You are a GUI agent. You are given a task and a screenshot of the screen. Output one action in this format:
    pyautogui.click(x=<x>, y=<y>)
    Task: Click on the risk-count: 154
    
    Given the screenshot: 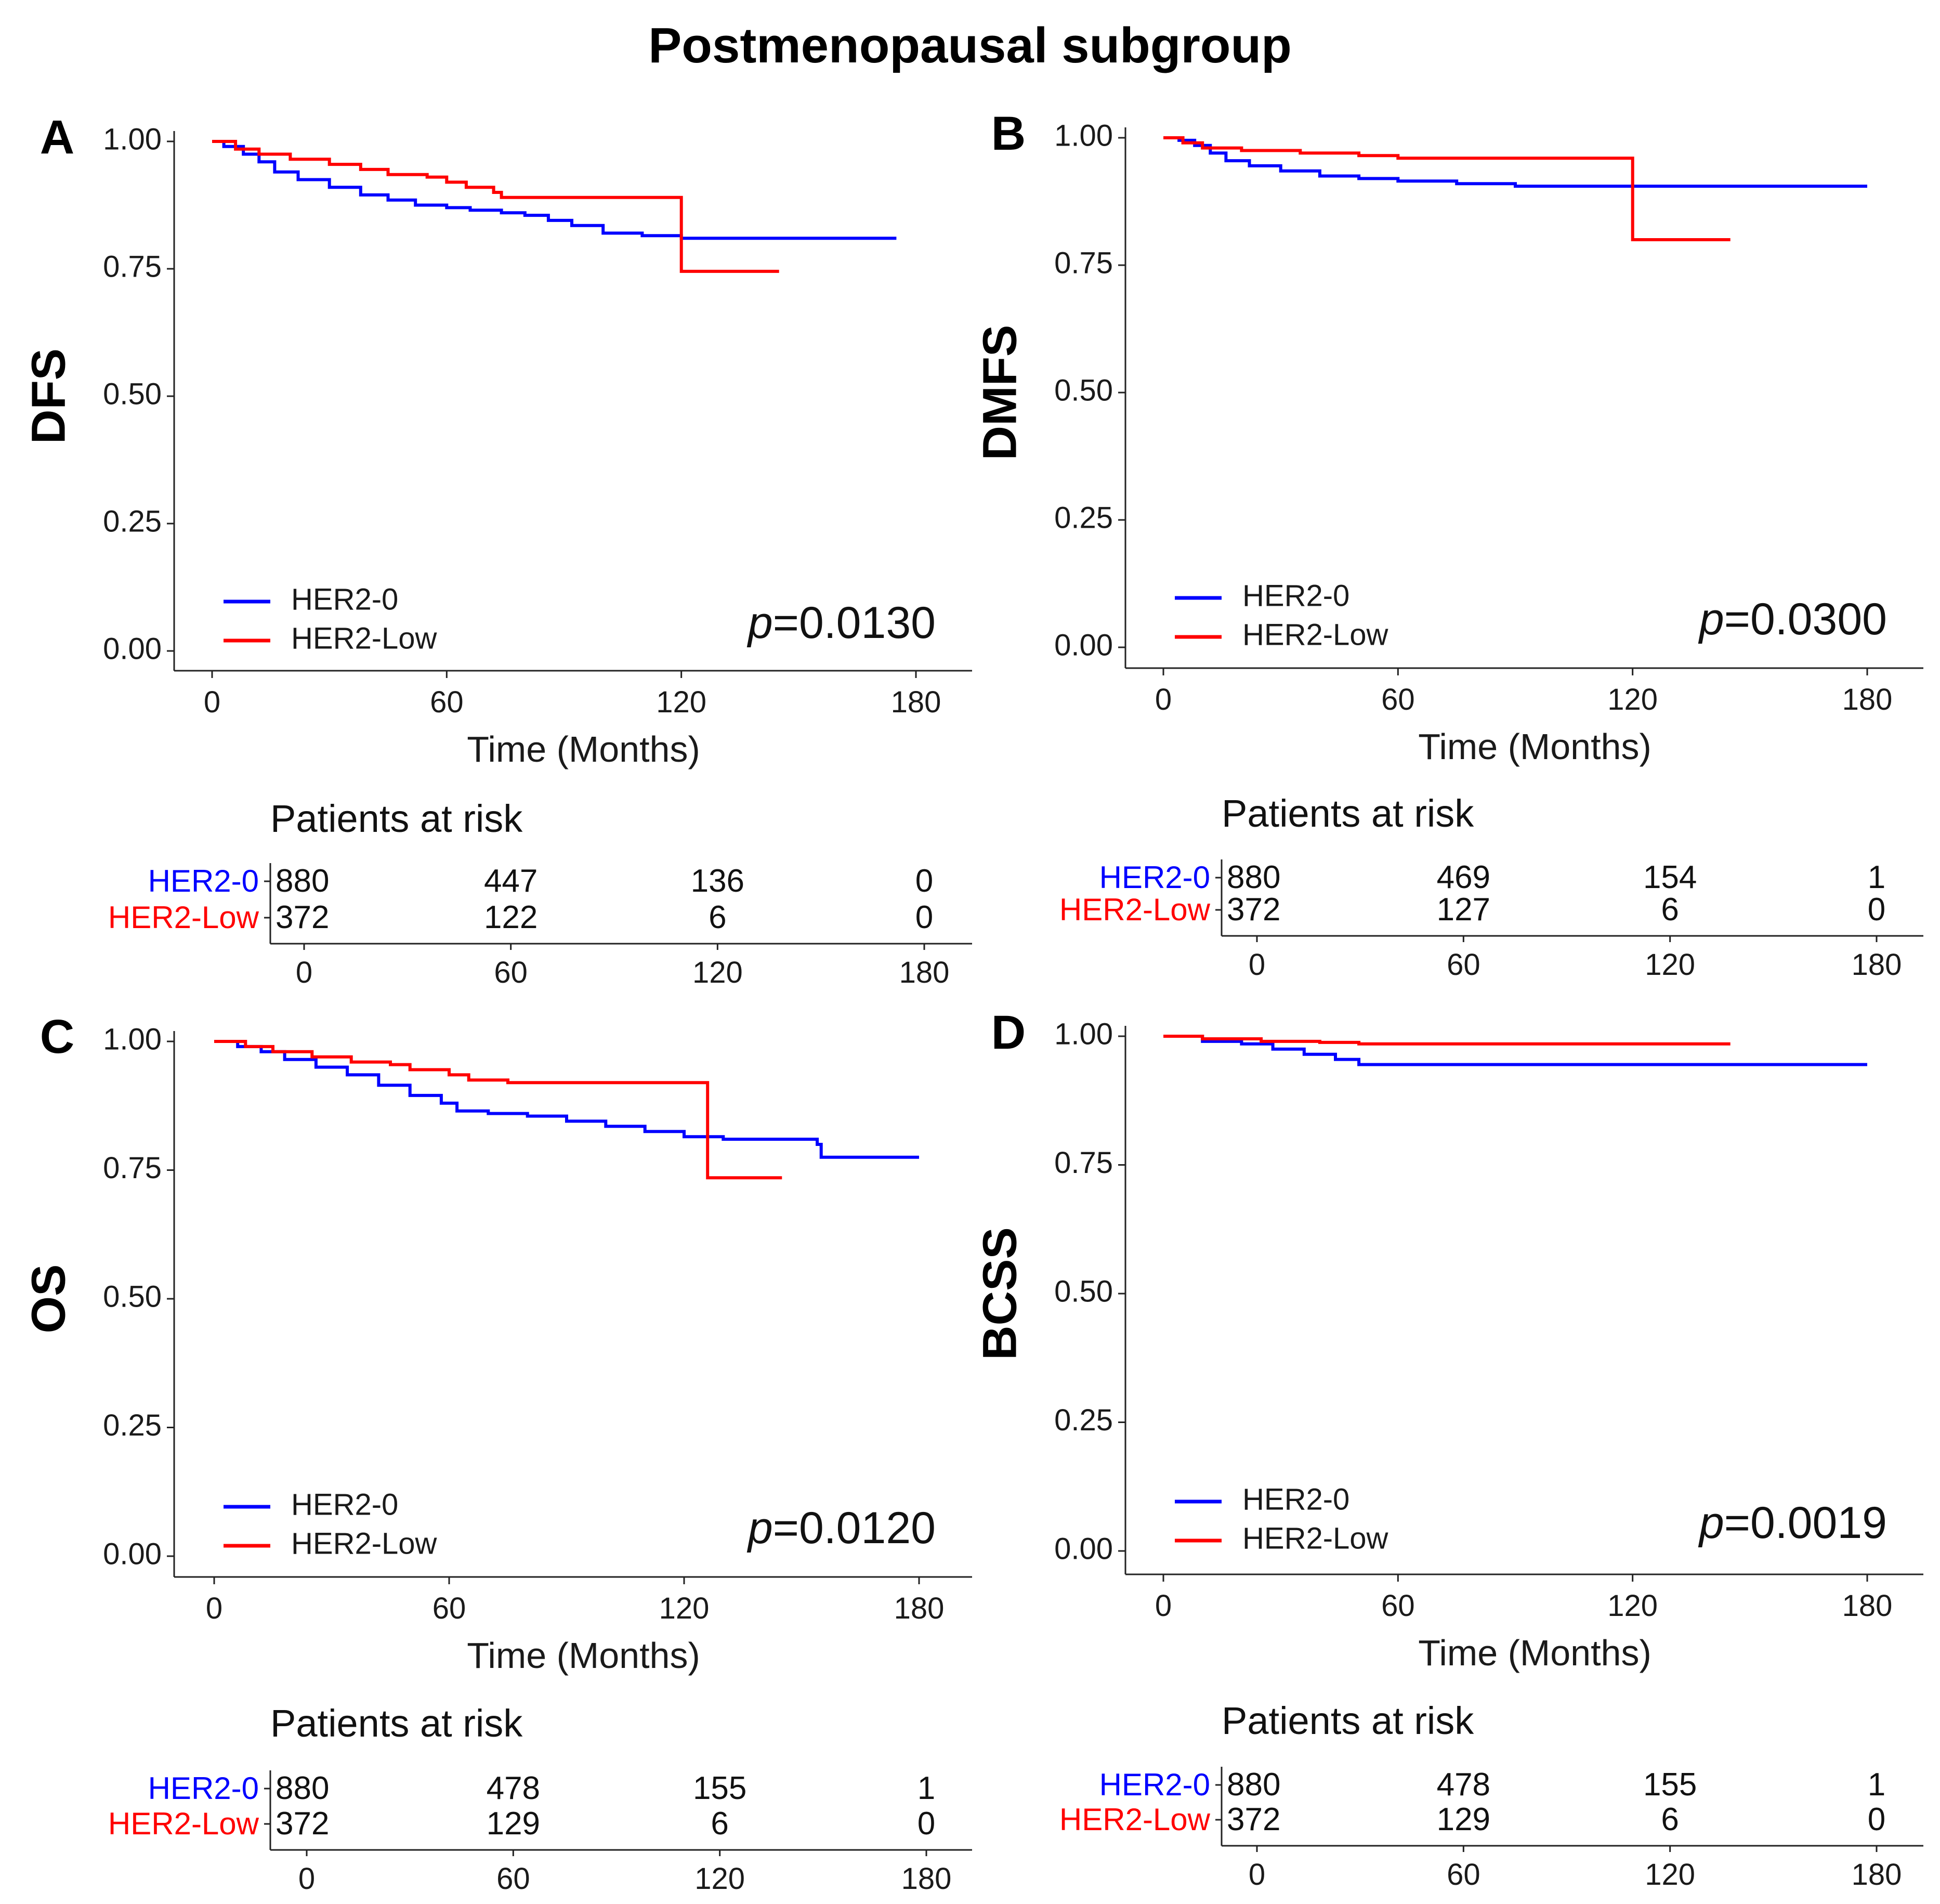 What is the action you would take?
    pyautogui.click(x=1670, y=877)
    